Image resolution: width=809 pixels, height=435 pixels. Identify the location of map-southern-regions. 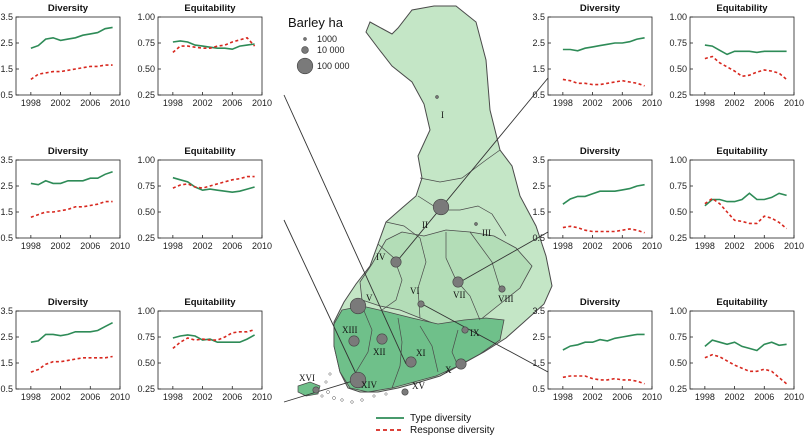
(419, 349).